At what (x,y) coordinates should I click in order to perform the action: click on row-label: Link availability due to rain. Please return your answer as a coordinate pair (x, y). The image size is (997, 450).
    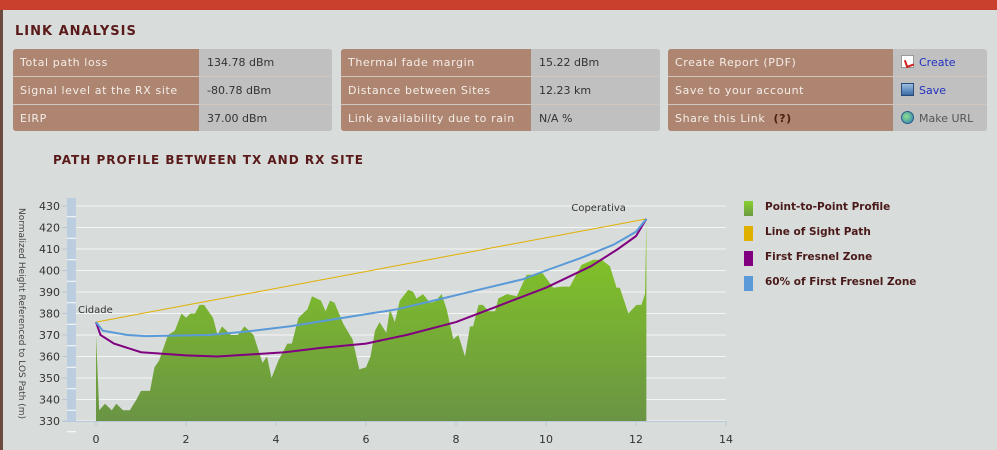
    Looking at the image, I should click on (436, 118).